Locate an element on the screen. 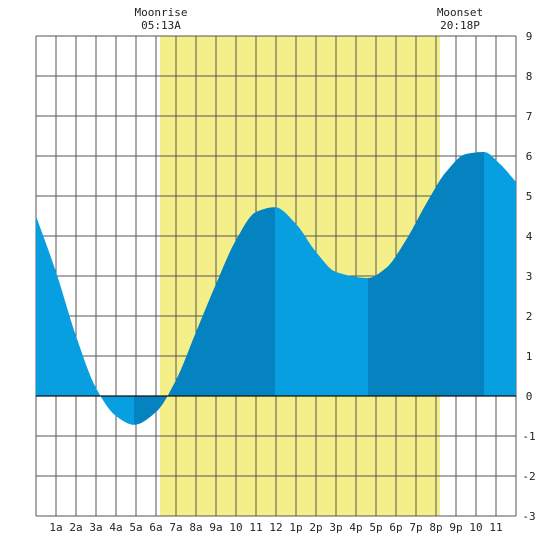 This screenshot has height=550, width=550. x-tick-label: 8a is located at coordinates (195, 527).